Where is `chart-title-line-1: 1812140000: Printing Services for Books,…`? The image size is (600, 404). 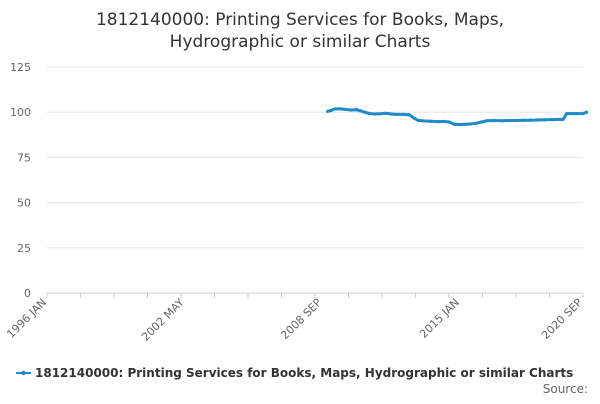 chart-title-line-1: 1812140000: Printing Services for Books,… is located at coordinates (300, 20).